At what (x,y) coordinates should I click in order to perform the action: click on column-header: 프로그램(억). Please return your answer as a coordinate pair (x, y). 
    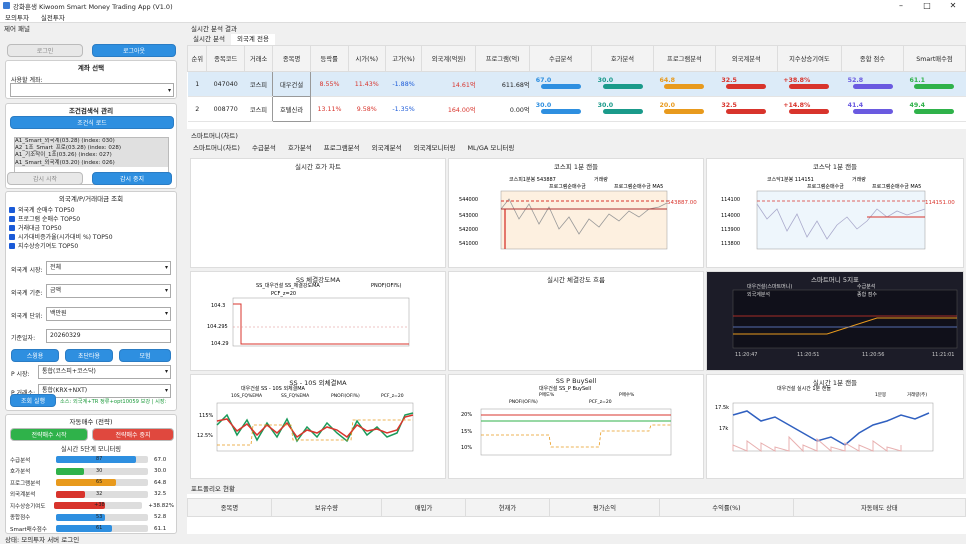
    Looking at the image, I should click on (503, 58).